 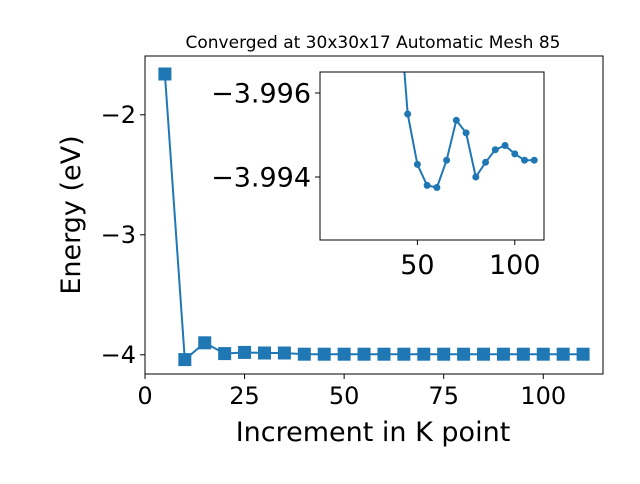 What do you see at coordinates (261, 177) in the screenshot?
I see `inset-y-tick-label: −3.994` at bounding box center [261, 177].